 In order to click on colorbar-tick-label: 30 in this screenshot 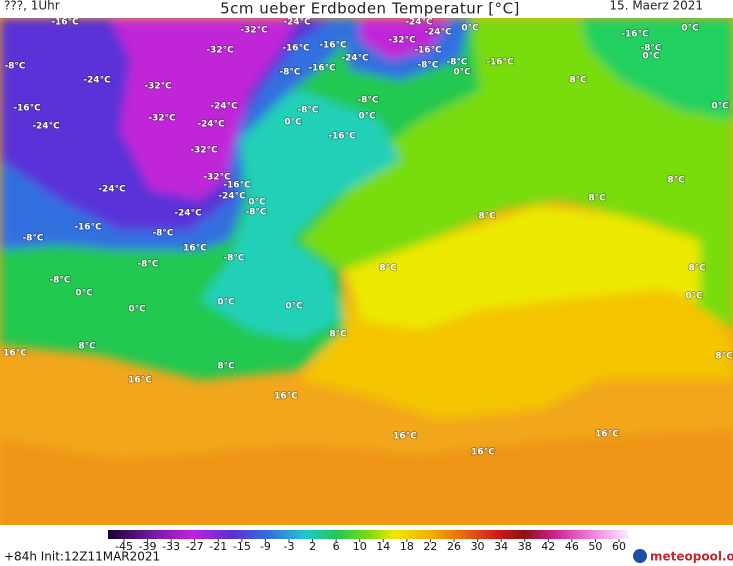, I will do `click(478, 546)`.